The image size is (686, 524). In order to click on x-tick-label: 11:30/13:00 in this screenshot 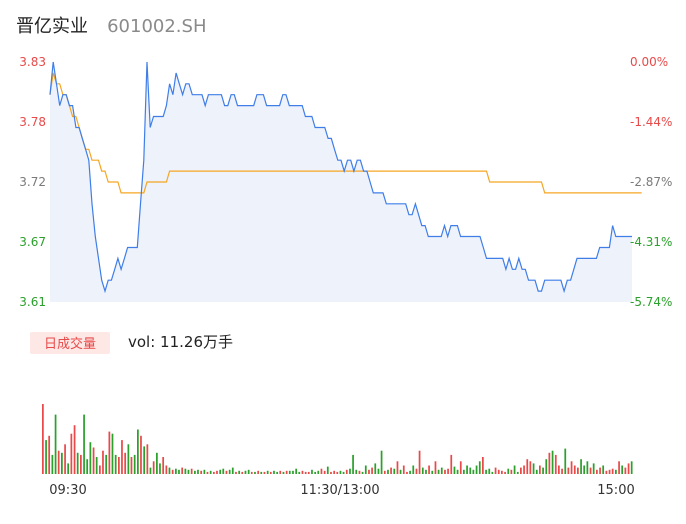, I will do `click(339, 490)`.